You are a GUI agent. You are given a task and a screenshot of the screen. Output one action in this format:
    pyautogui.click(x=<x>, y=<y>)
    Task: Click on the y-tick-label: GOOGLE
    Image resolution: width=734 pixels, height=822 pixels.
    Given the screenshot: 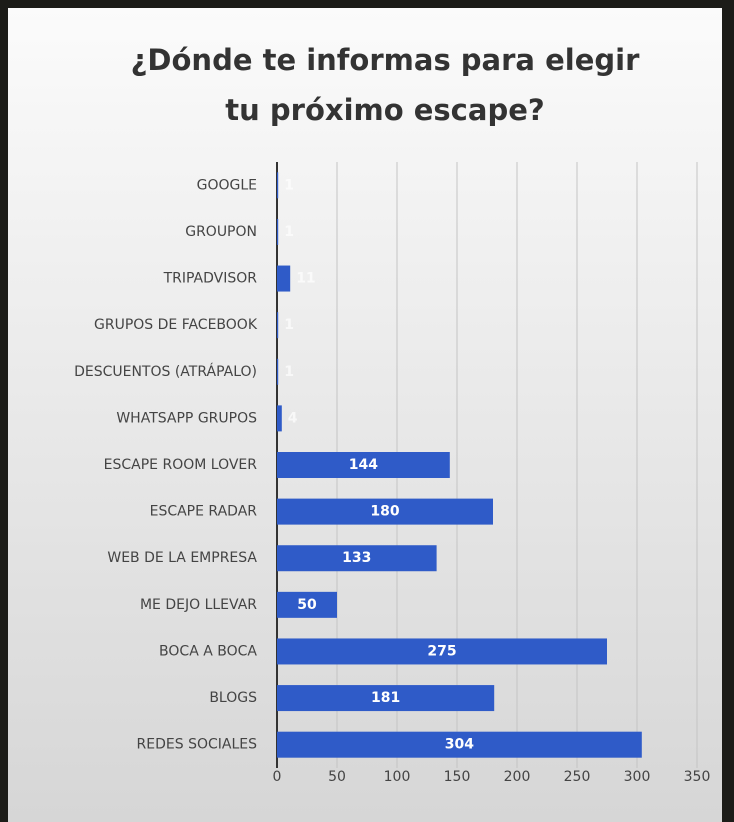 What is the action you would take?
    pyautogui.click(x=227, y=185)
    